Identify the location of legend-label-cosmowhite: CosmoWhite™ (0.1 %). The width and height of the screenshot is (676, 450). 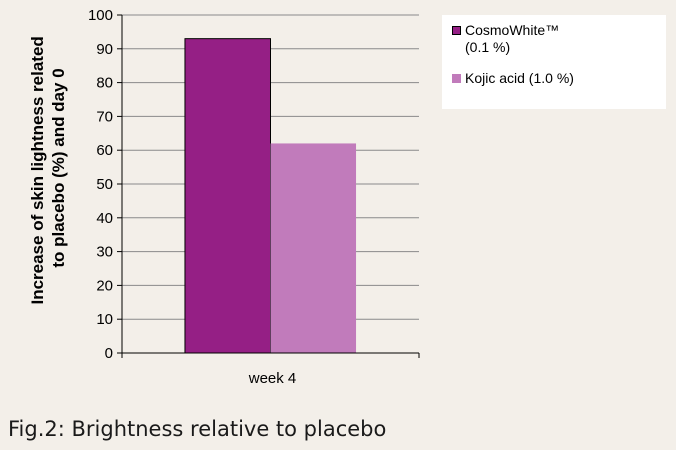
(512, 38).